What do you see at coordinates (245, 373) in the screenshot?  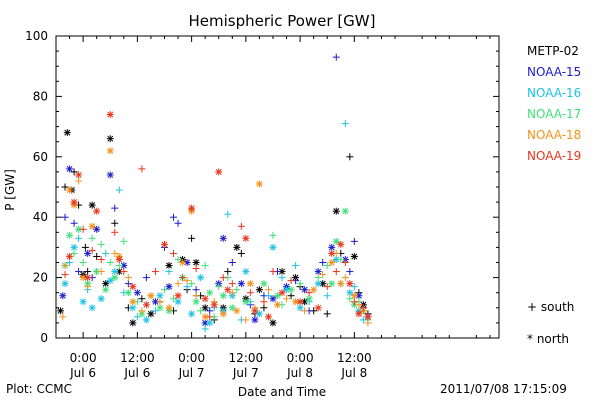 I see `x-tick-label-date: Jul 7` at bounding box center [245, 373].